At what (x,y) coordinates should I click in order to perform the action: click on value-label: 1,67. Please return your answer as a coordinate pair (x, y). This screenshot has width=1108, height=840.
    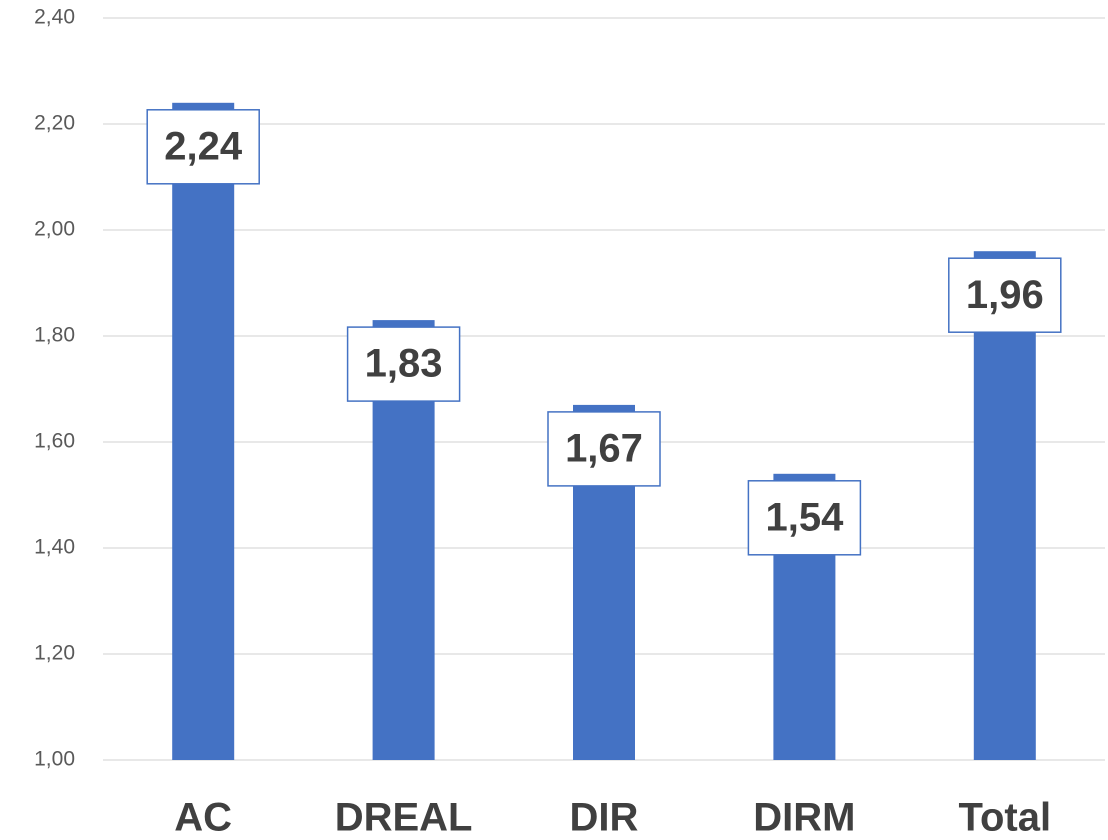
    Looking at the image, I should click on (604, 448).